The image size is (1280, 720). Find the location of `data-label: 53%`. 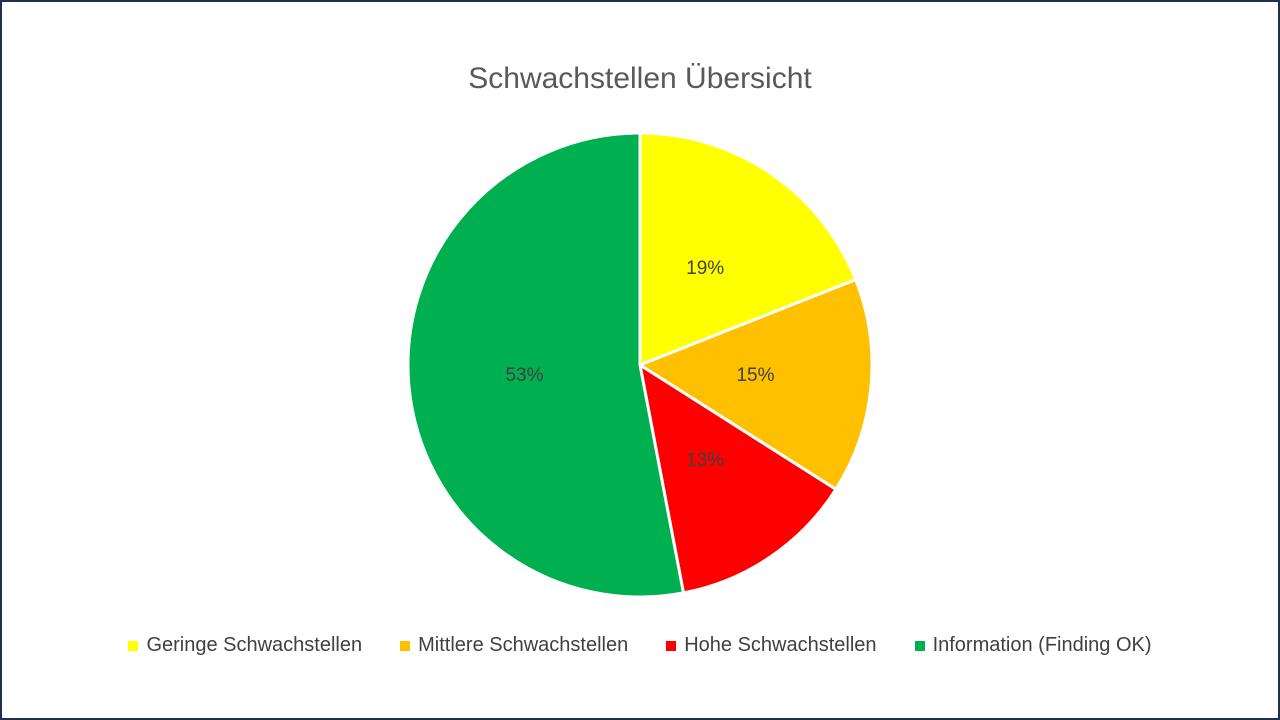

data-label: 53% is located at coordinates (524, 375).